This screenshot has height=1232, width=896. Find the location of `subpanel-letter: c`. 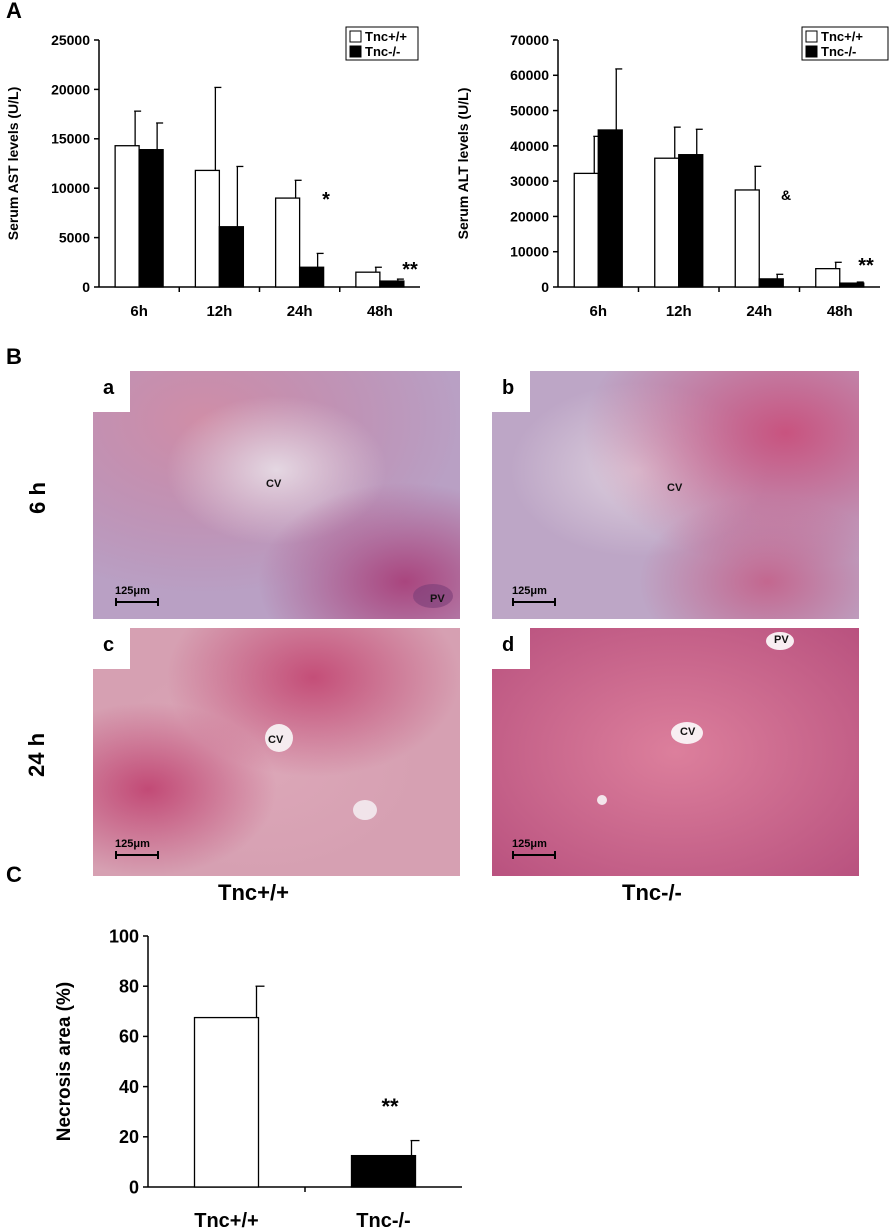

subpanel-letter: c is located at coordinates (112, 648).